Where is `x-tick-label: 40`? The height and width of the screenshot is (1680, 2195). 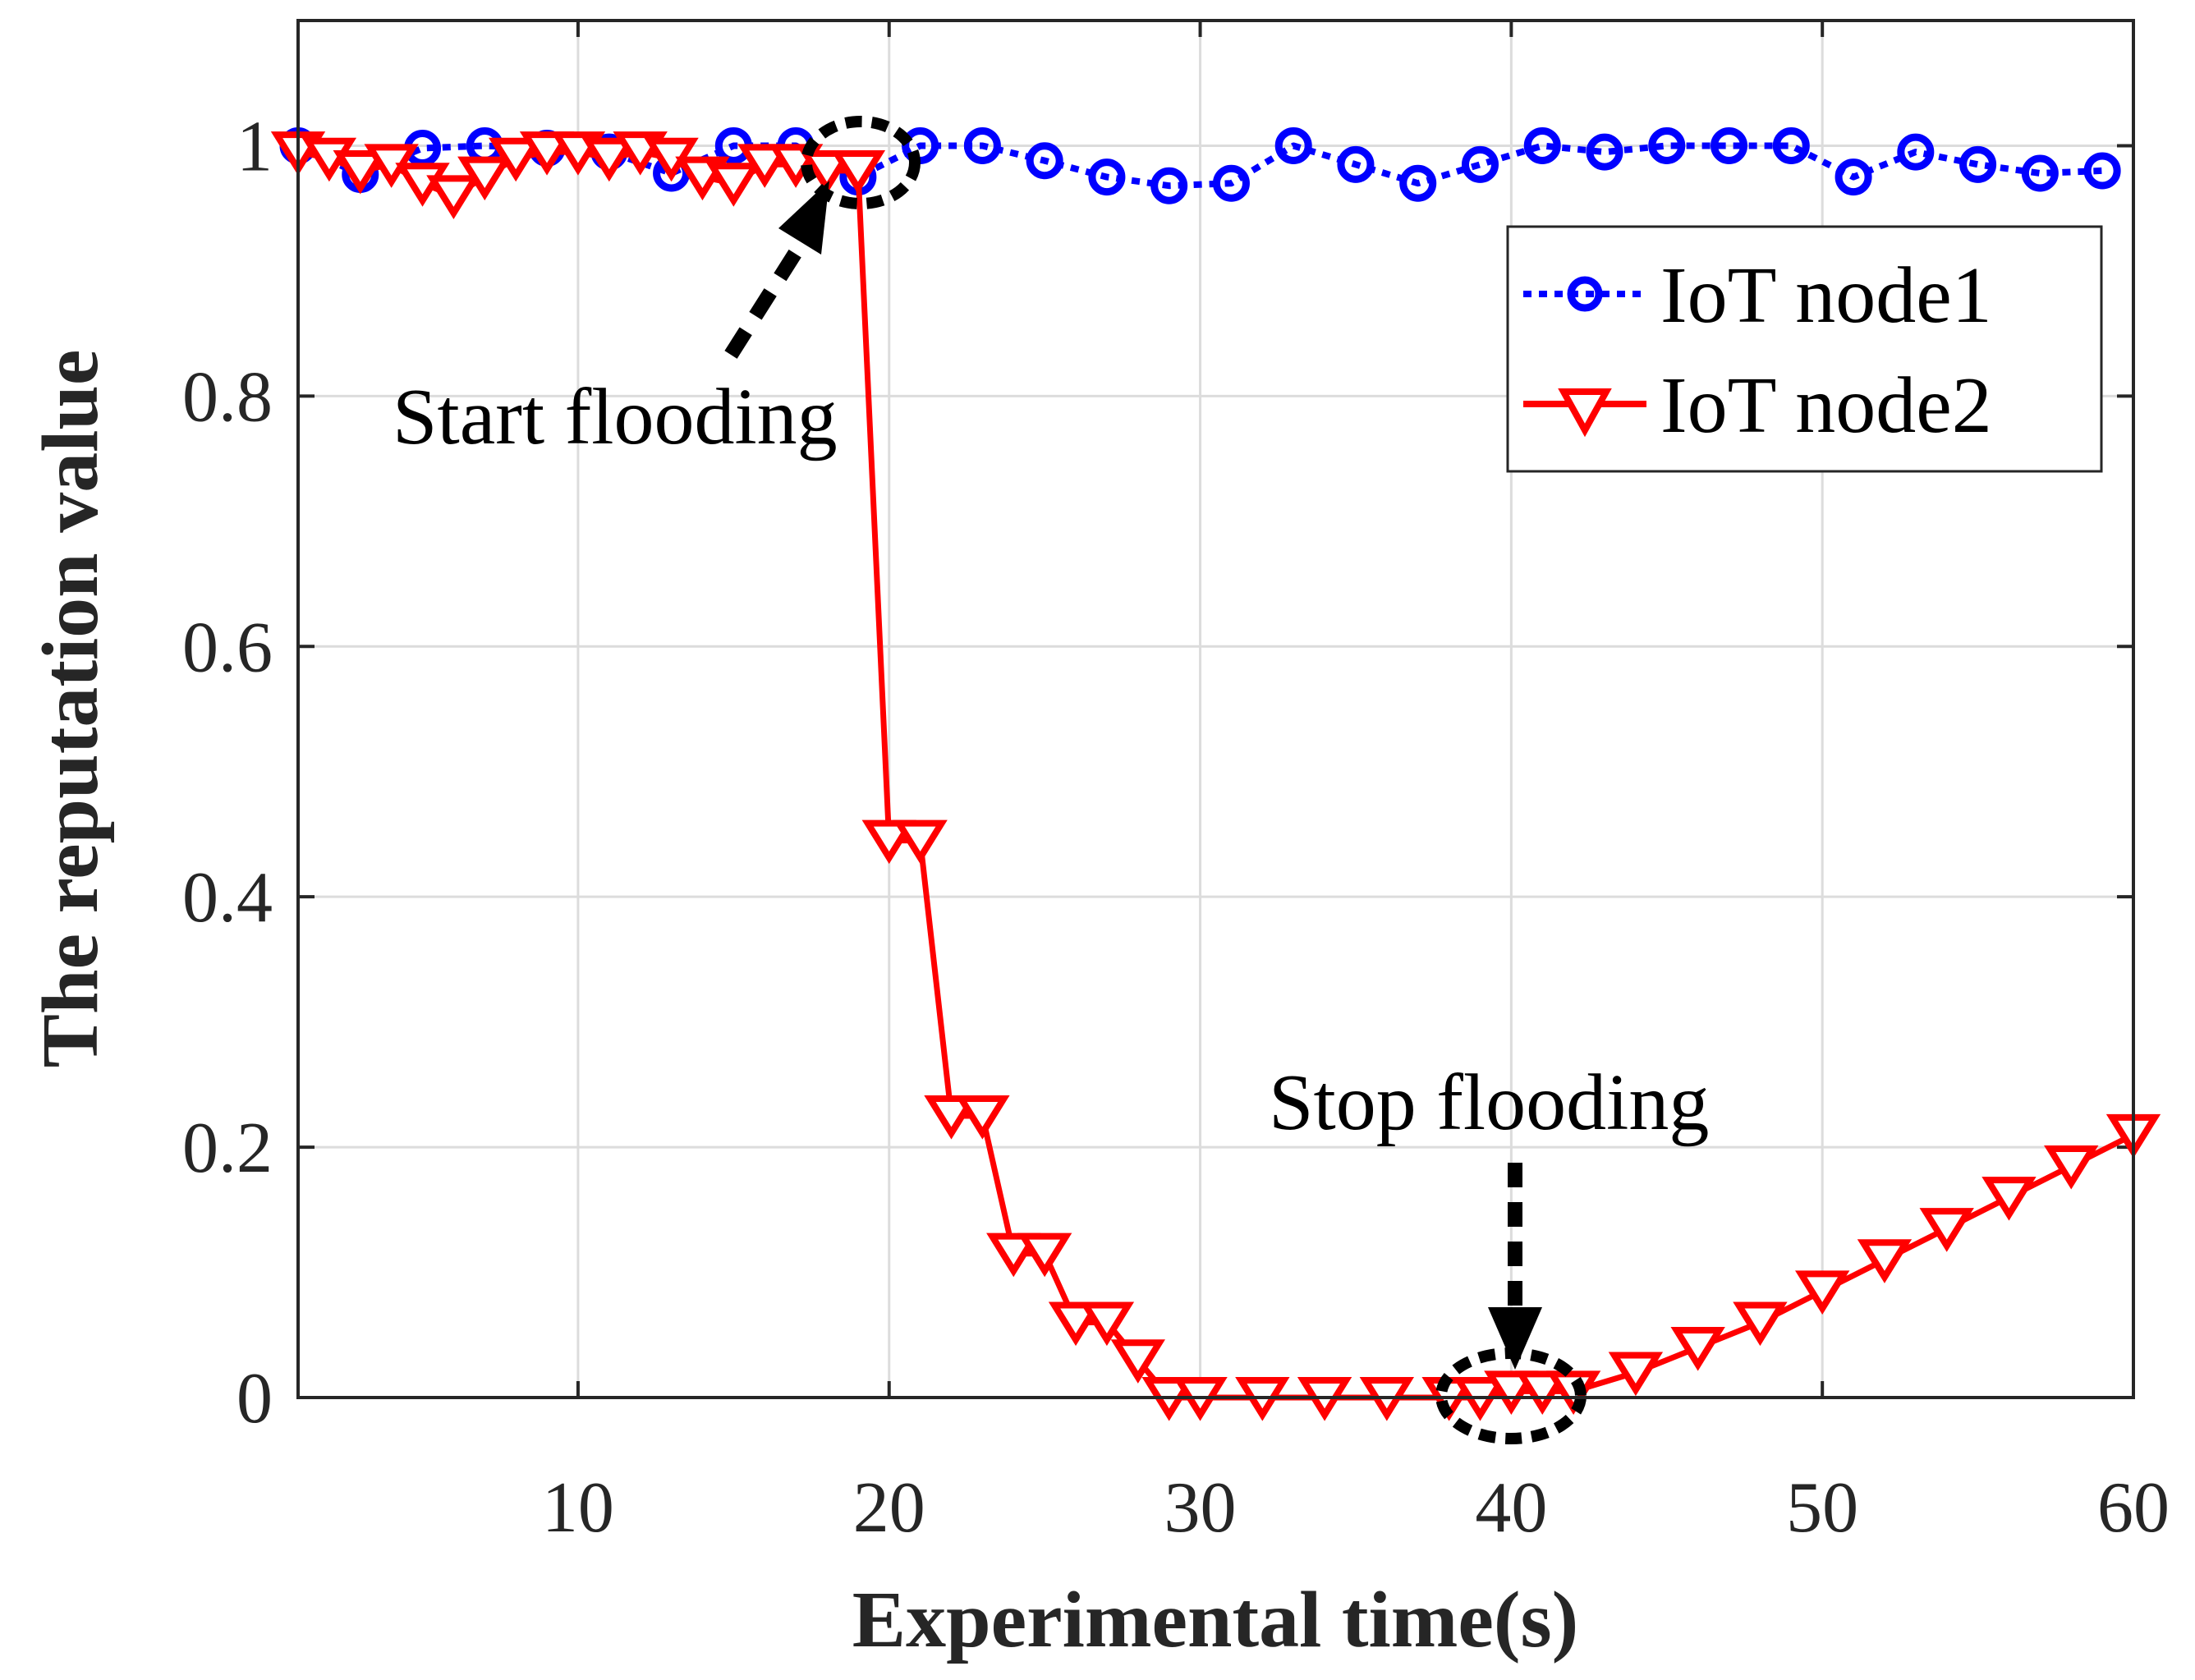 x-tick-label: 40 is located at coordinates (1511, 1508).